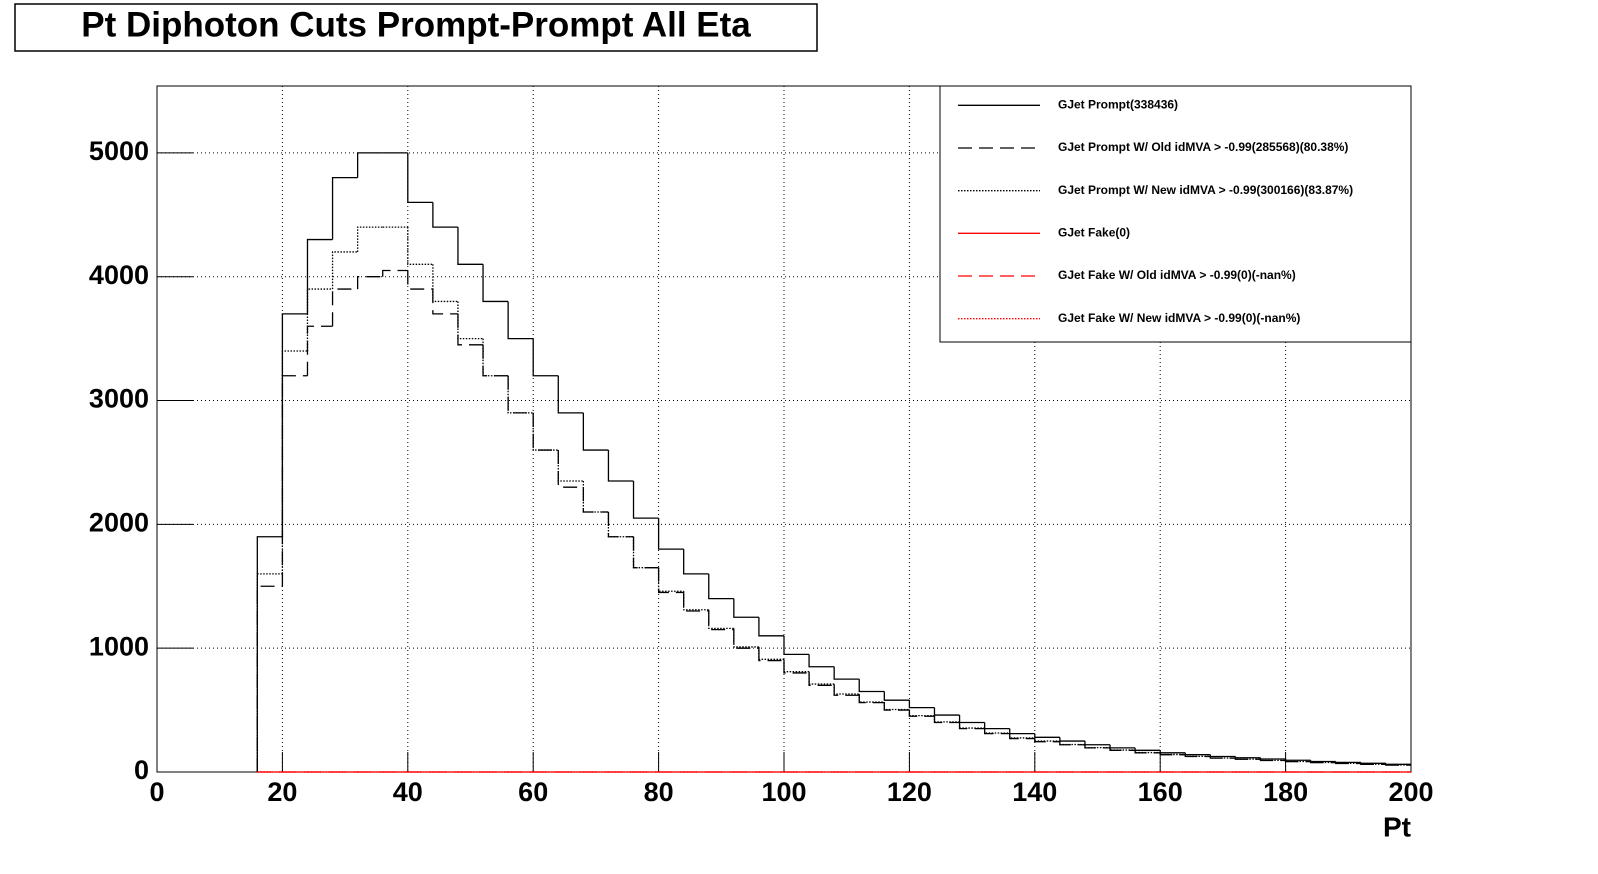 This screenshot has height=874, width=1598. Describe the element at coordinates (1118, 105) in the screenshot. I see `legend-label: GJet Prompt(338436)` at that location.